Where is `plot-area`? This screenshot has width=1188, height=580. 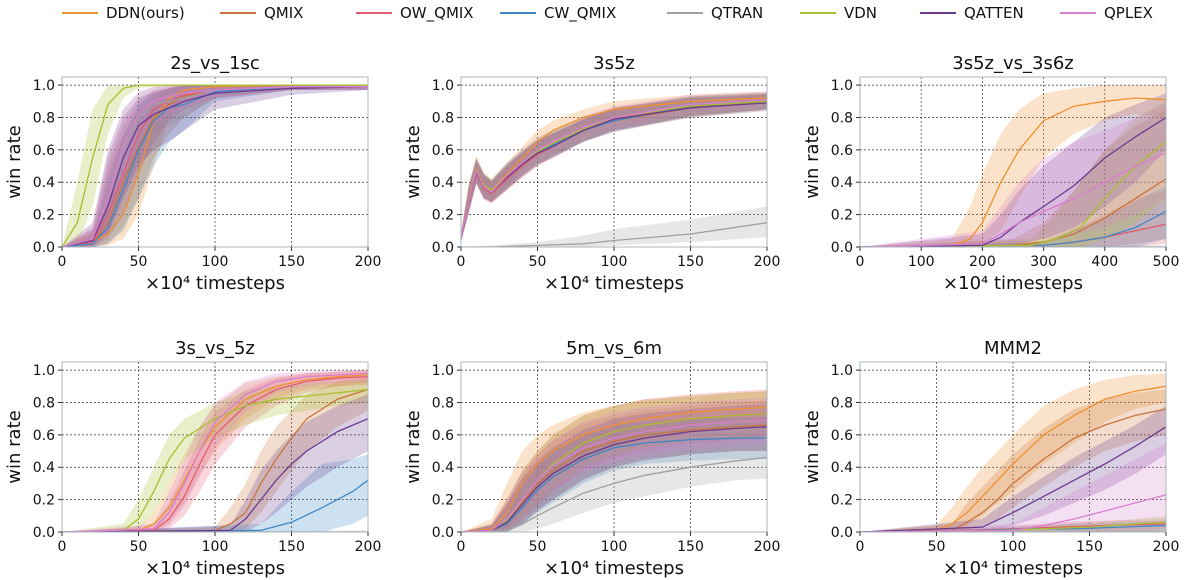
plot-area is located at coordinates (1013, 162).